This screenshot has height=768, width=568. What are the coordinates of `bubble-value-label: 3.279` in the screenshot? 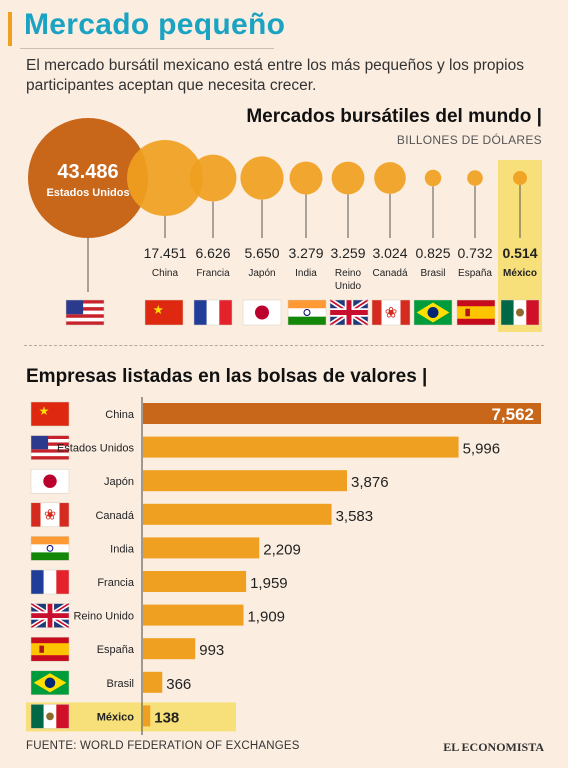 It's located at (305, 253).